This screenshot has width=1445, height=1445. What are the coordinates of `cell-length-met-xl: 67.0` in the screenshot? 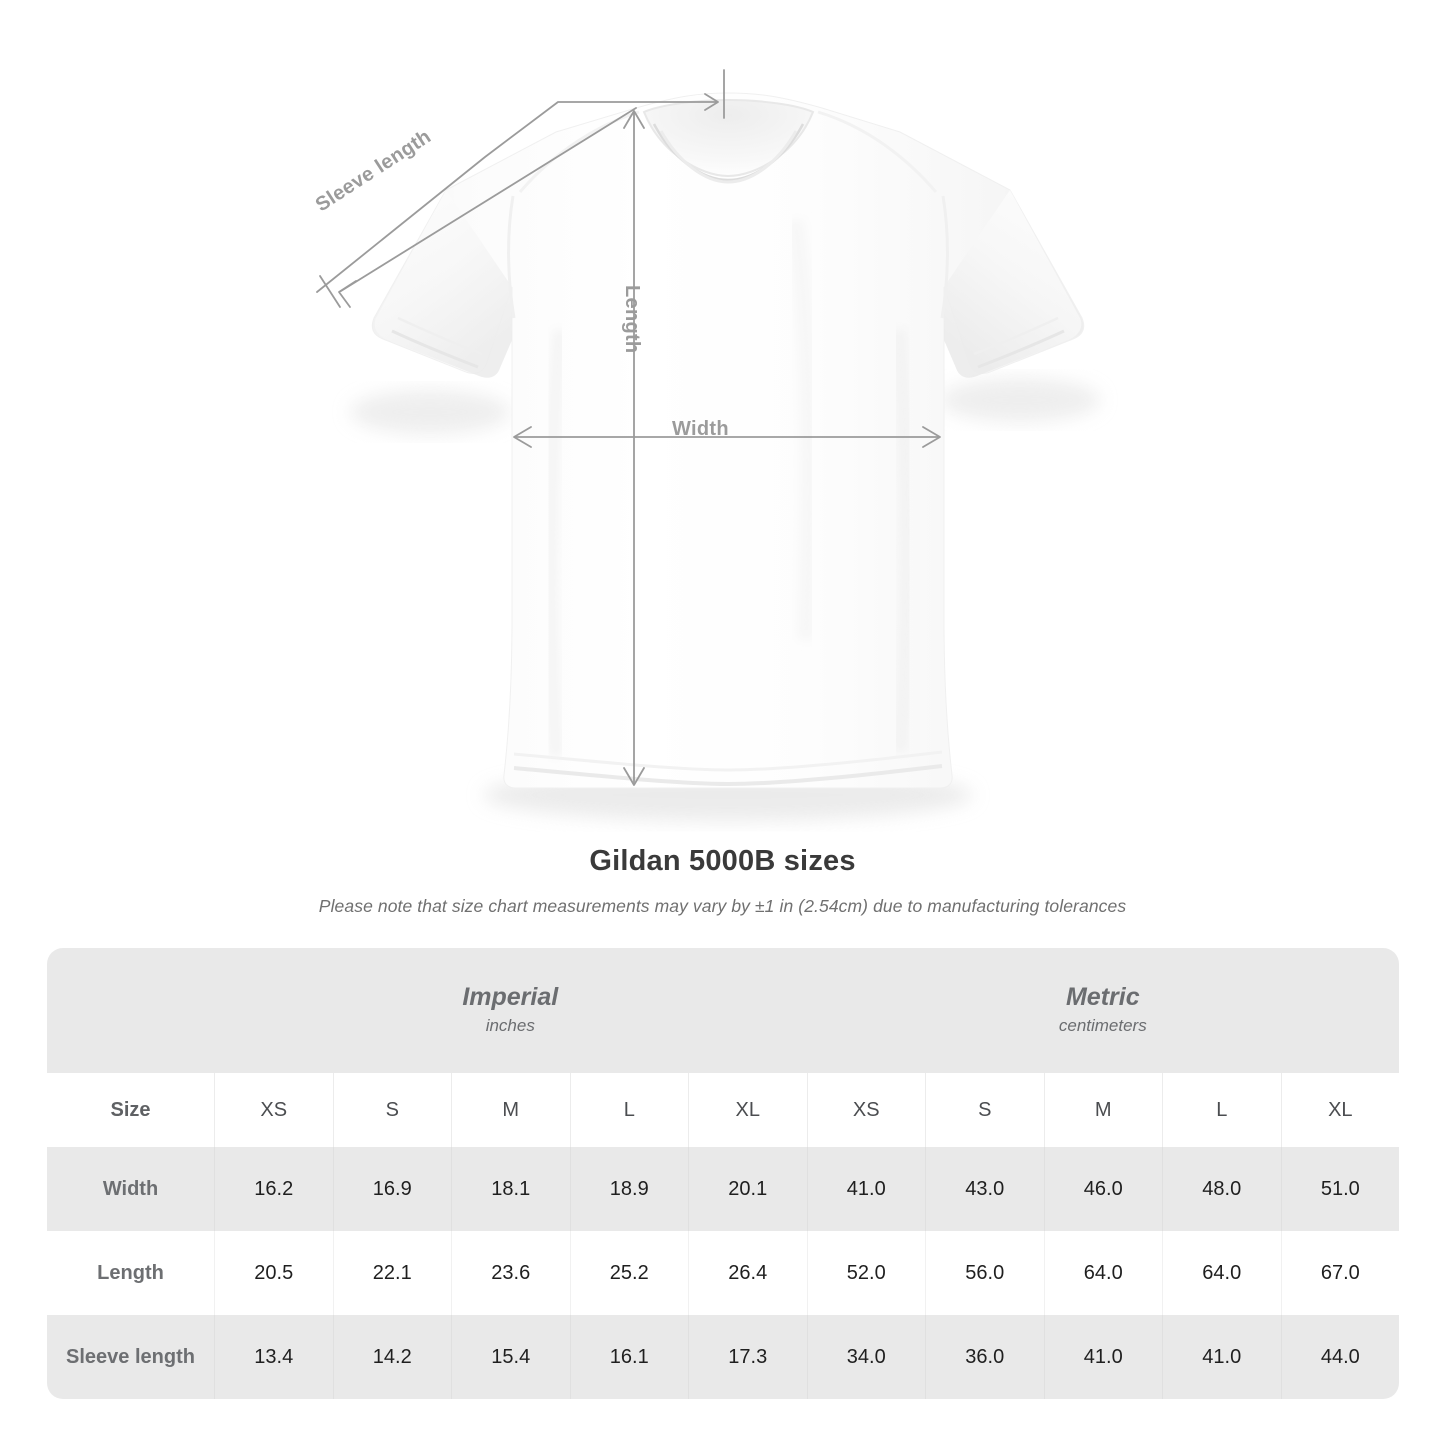 It's located at (1340, 1273).